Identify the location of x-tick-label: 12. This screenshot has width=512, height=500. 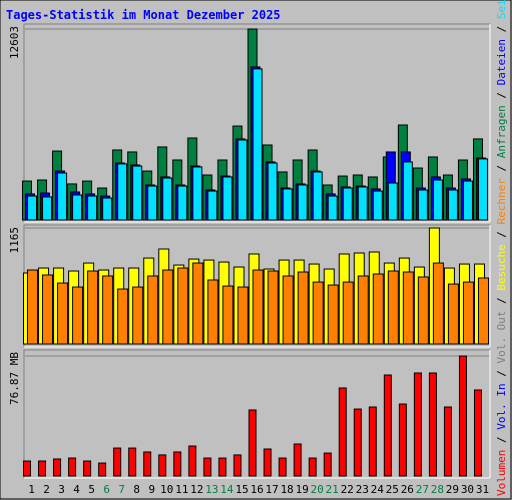
(196, 489).